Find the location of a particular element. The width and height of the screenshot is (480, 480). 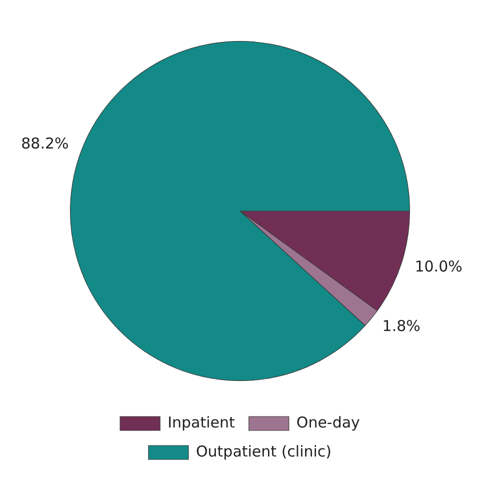

data-label: 10.0% is located at coordinates (438, 267).